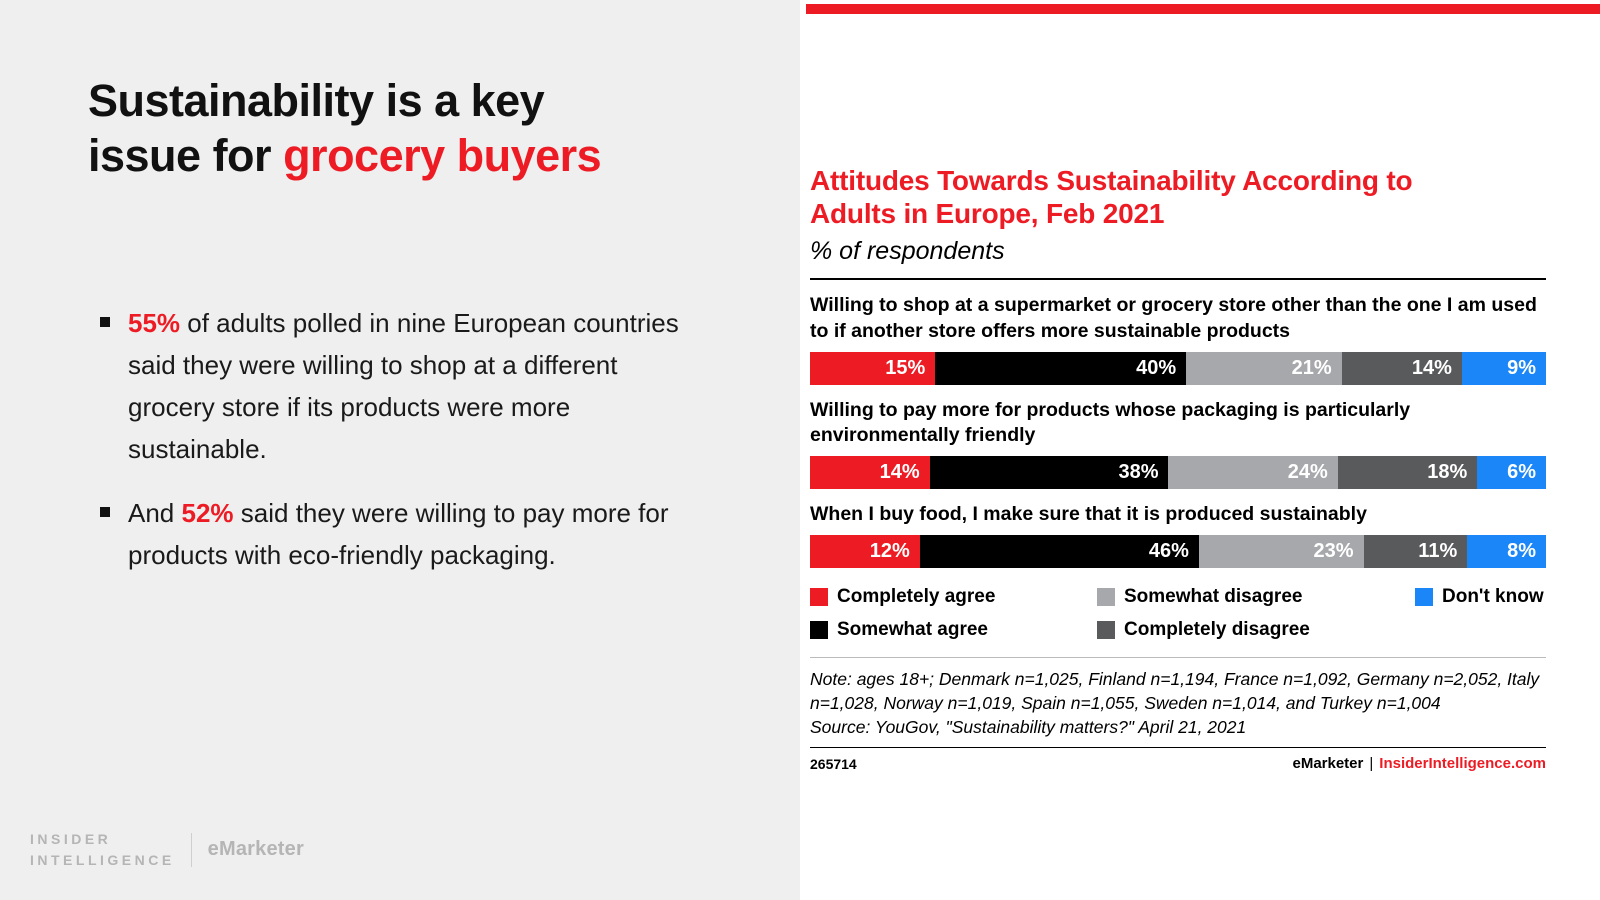  I want to click on footer-insiderintelligence-link: InsiderIntelligence.com, so click(1462, 764).